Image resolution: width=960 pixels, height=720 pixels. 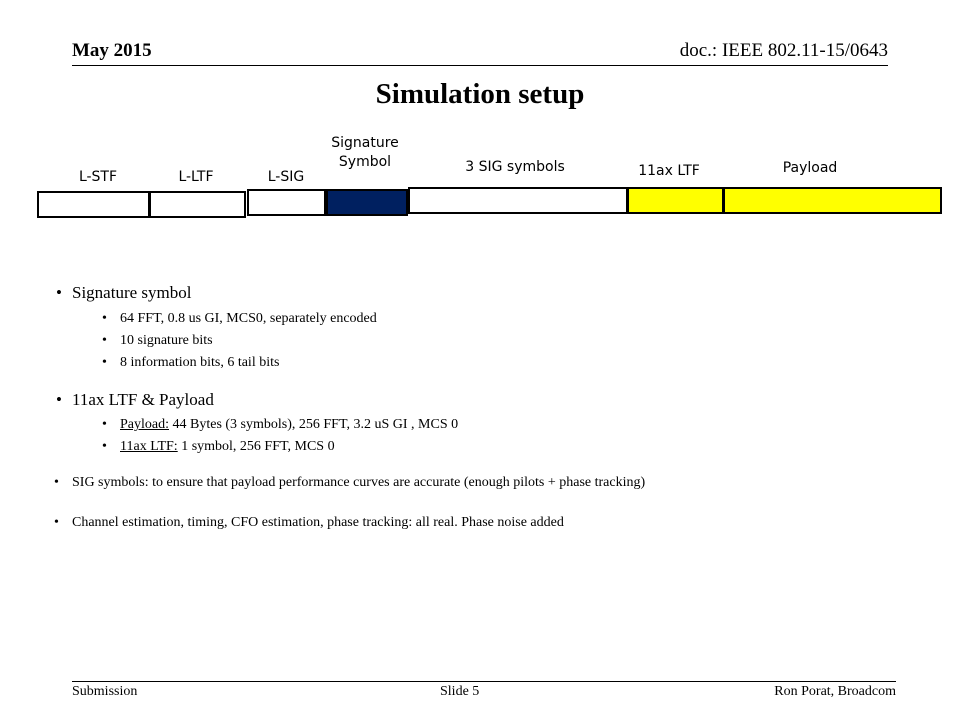 What do you see at coordinates (149, 446) in the screenshot?
I see `ltf-key: 11ax LTF:` at bounding box center [149, 446].